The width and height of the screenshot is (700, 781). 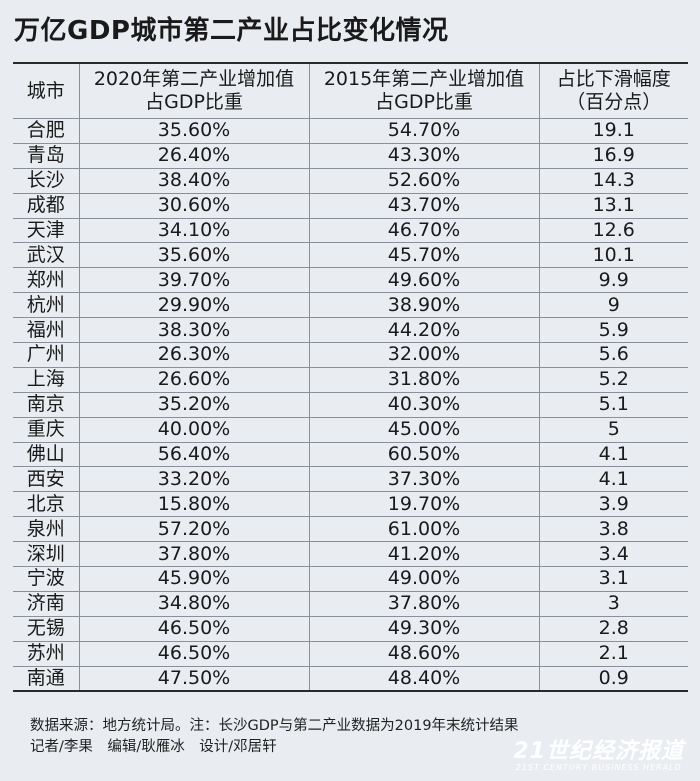 I want to click on cell-2015-share: 45.70%, so click(x=423, y=255).